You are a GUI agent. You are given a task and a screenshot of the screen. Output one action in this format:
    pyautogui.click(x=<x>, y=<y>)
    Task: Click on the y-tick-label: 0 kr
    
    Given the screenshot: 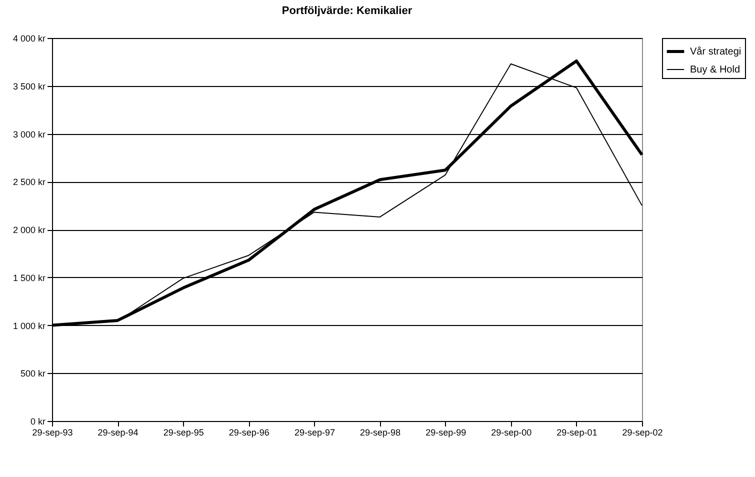 What is the action you would take?
    pyautogui.click(x=38, y=421)
    